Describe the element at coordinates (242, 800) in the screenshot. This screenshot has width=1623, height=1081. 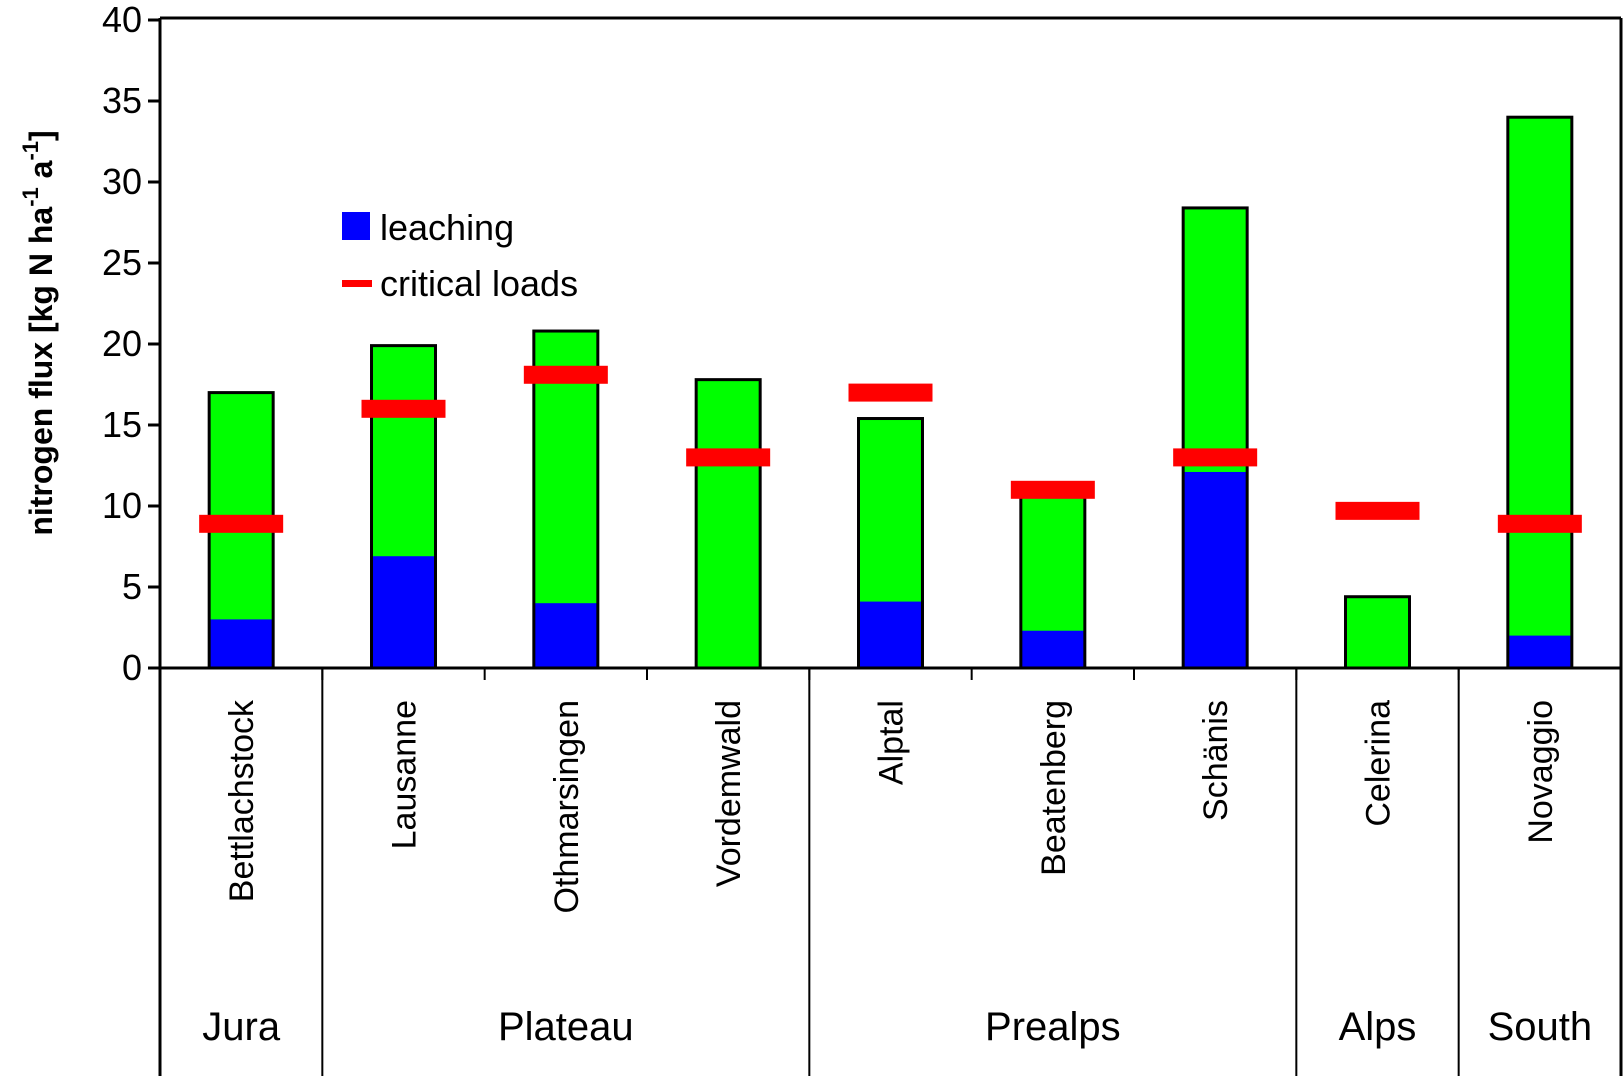
I see `category-label-0: Bettlachstock` at that location.